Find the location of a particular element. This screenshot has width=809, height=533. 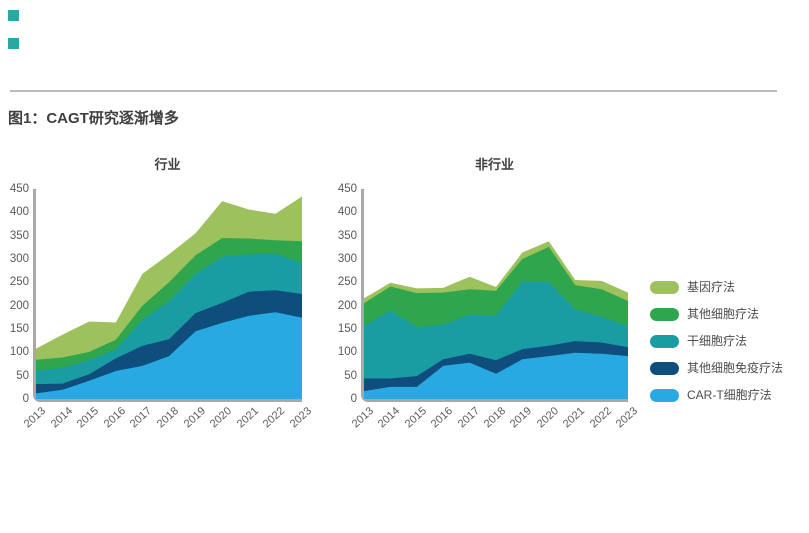

chart-legend: 基因疗法其他细胞疗法 干细胞疗法其他细胞免疫疗法 CAR-T细胞疗法 is located at coordinates (716, 348).